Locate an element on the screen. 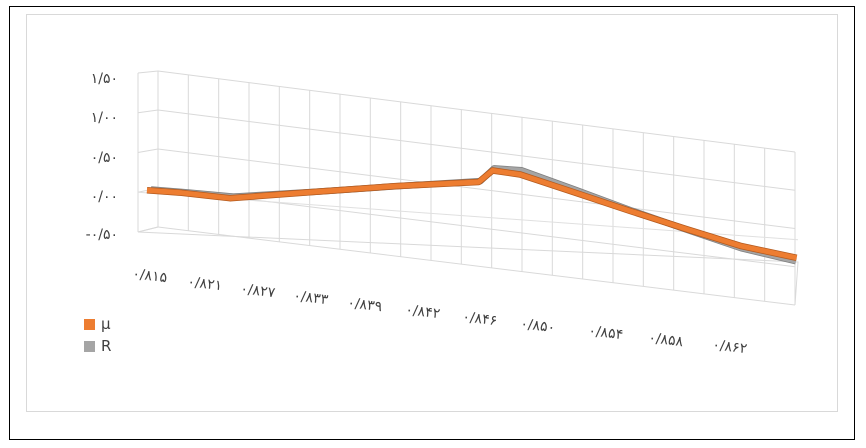 The image size is (866, 448). legend-swatch-mu is located at coordinates (89, 324).